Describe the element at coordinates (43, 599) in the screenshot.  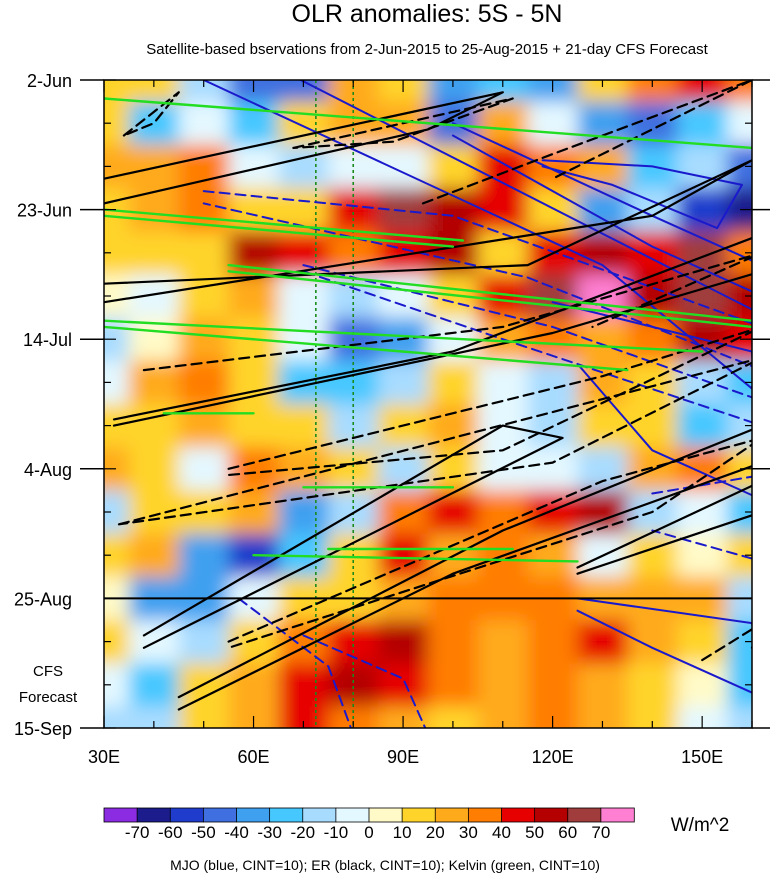
I see `y-tick-label: 25-Aug` at that location.